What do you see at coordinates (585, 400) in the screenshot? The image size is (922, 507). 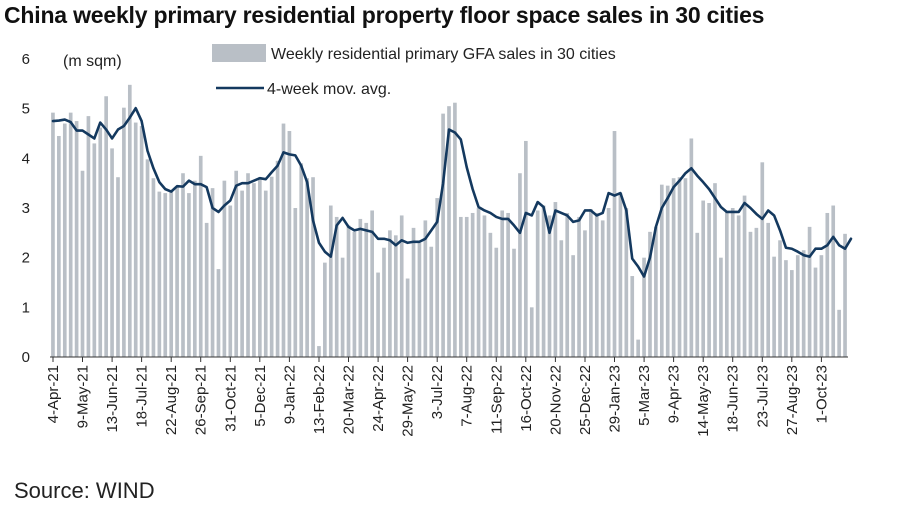 I see `x-tick-label: 25-Dec-22` at bounding box center [585, 400].